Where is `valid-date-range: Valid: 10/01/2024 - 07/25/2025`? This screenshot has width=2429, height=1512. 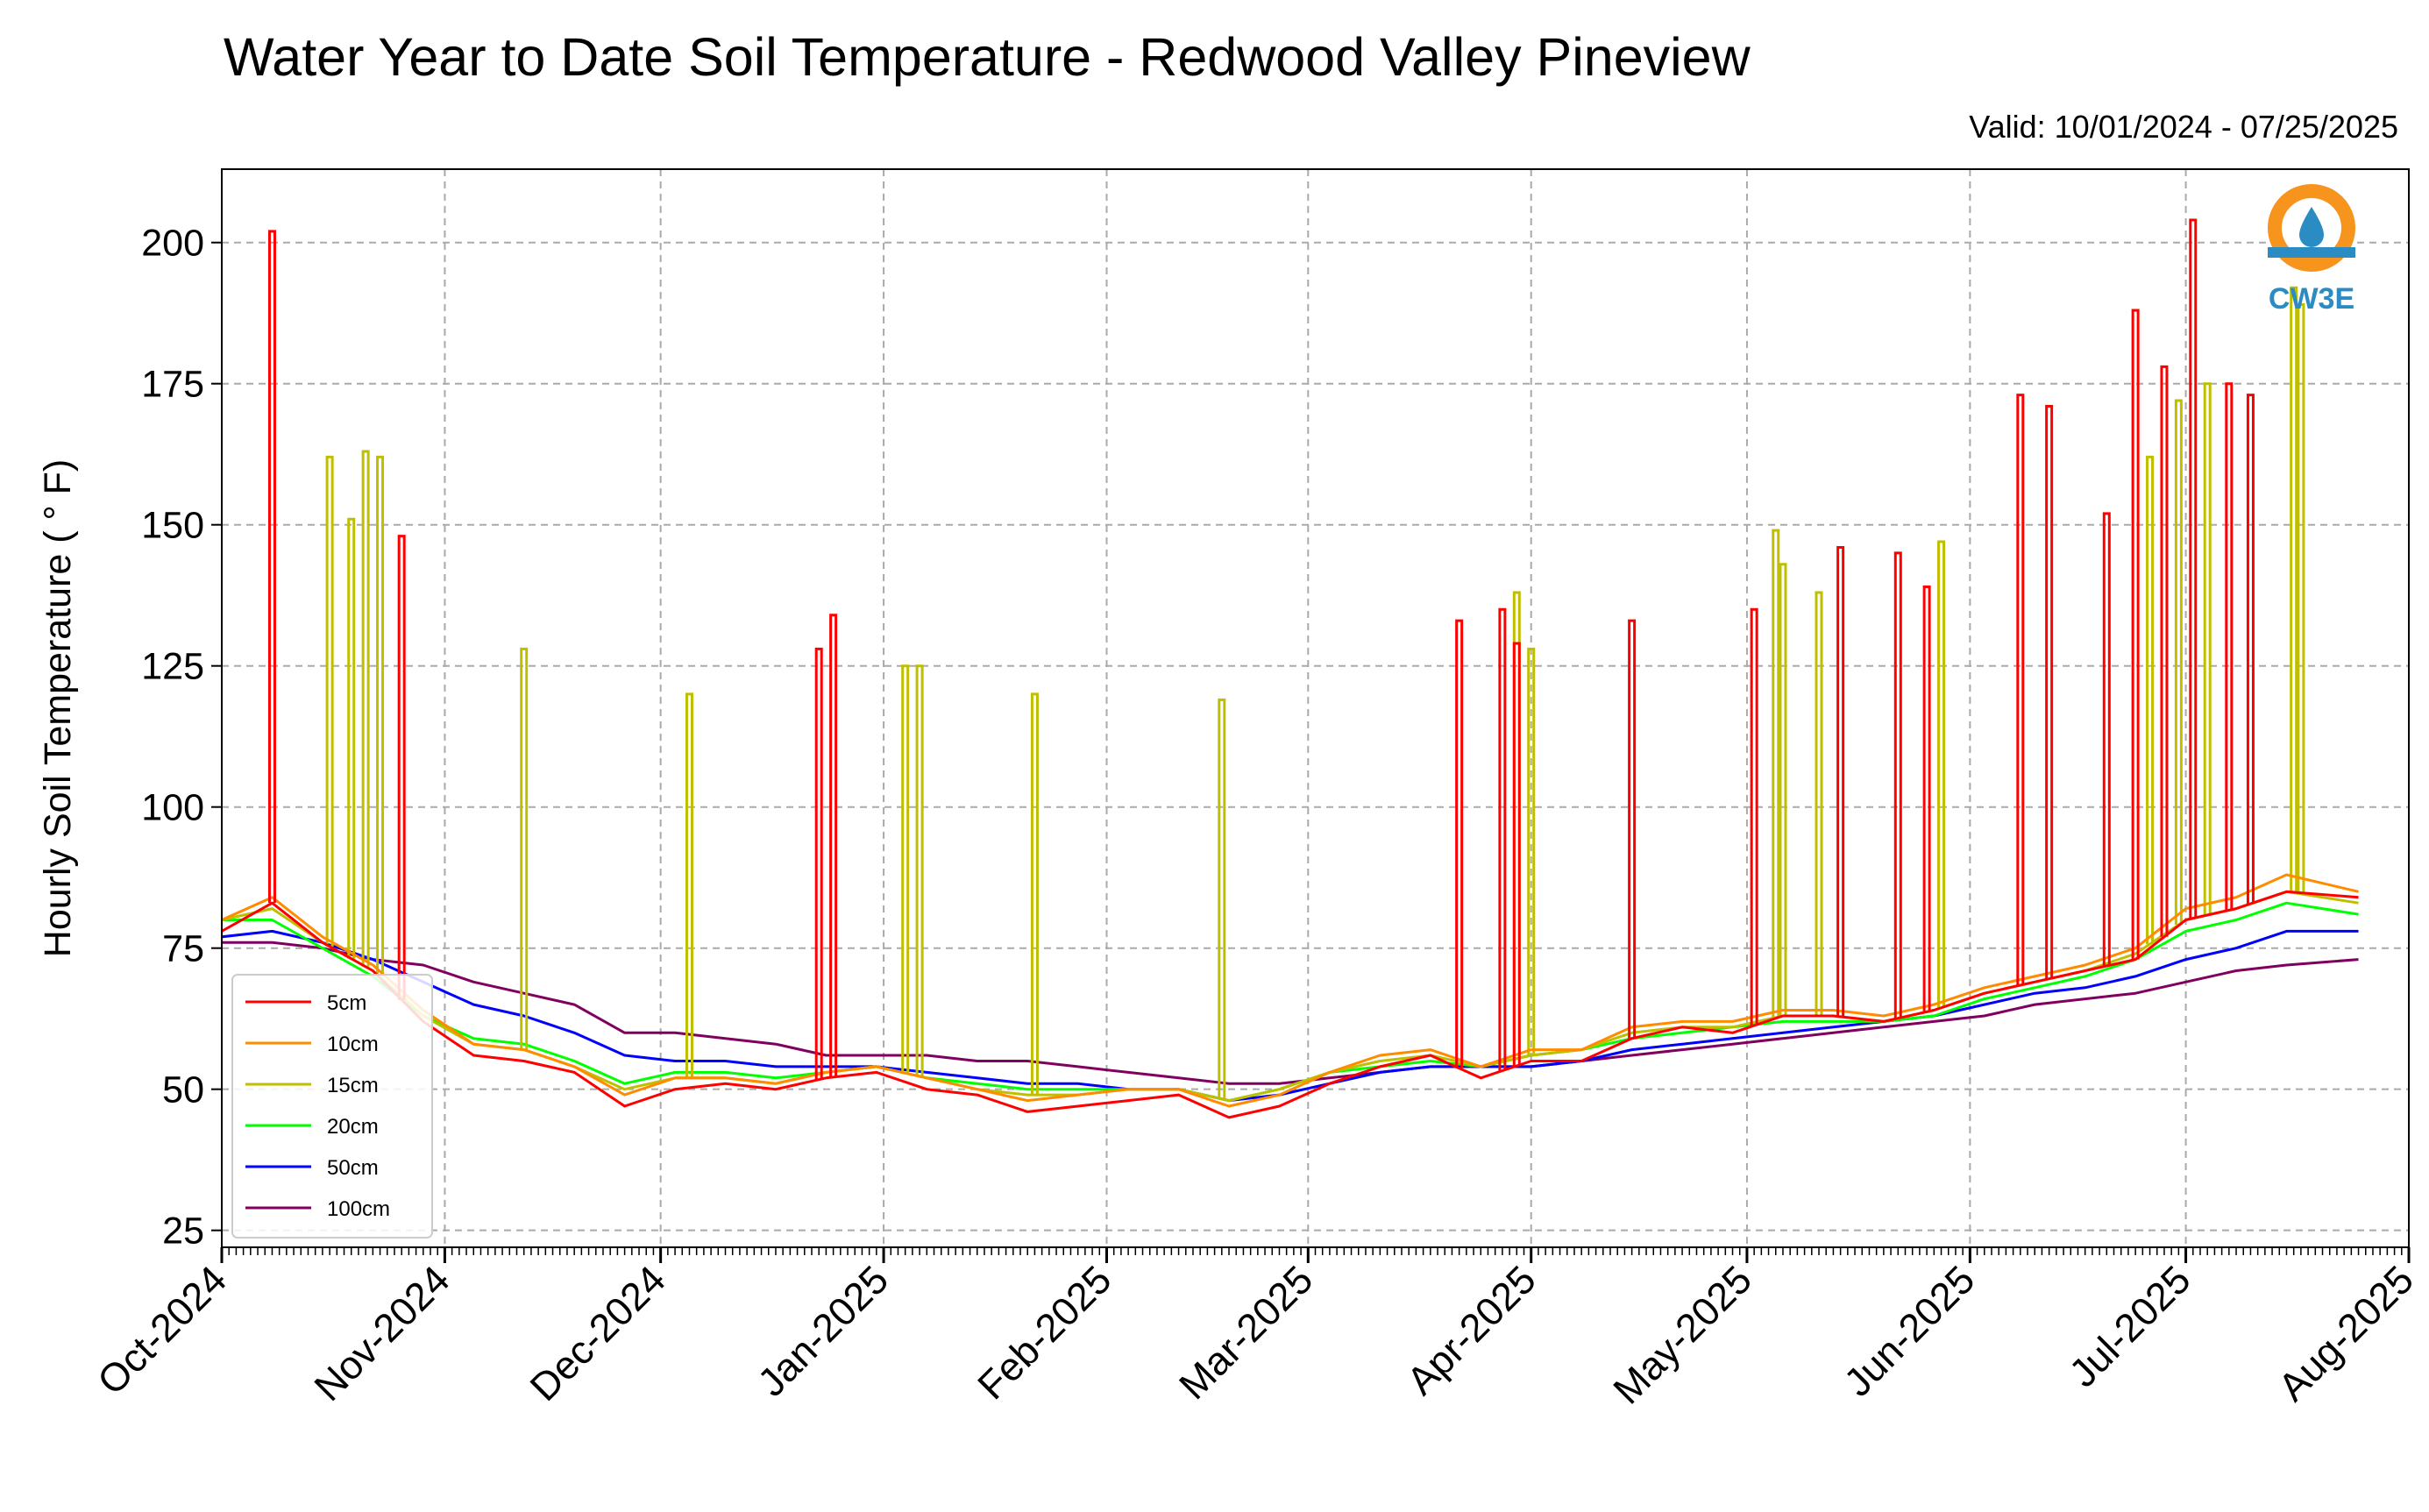 valid-date-range: Valid: 10/01/2024 - 07/25/2025 is located at coordinates (2183, 127).